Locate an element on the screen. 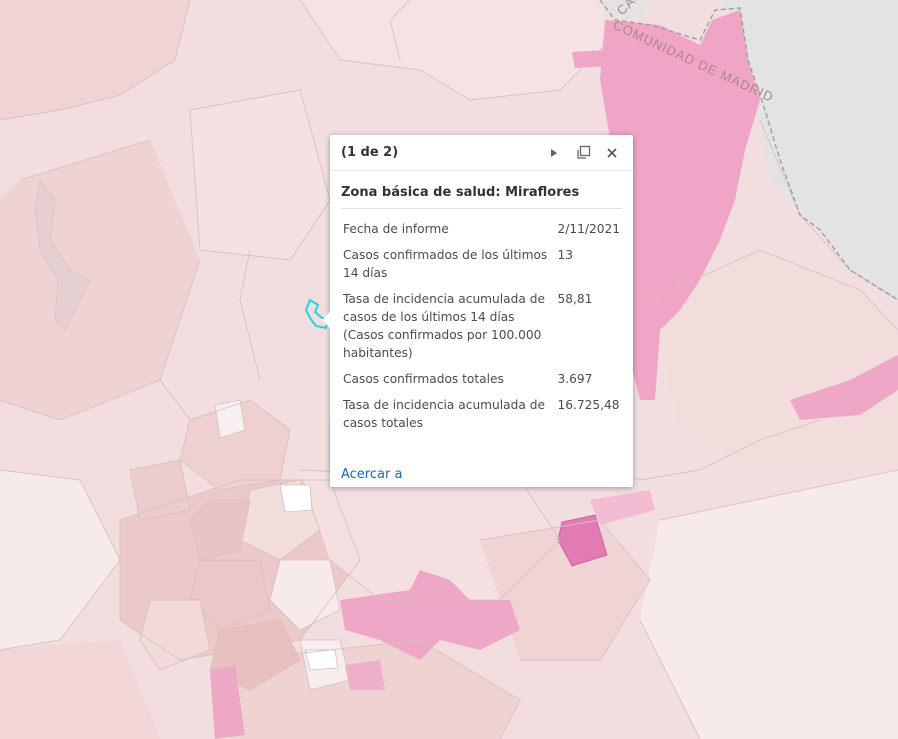 The width and height of the screenshot is (898, 739). zoom-to-link: Acercar a is located at coordinates (372, 474).